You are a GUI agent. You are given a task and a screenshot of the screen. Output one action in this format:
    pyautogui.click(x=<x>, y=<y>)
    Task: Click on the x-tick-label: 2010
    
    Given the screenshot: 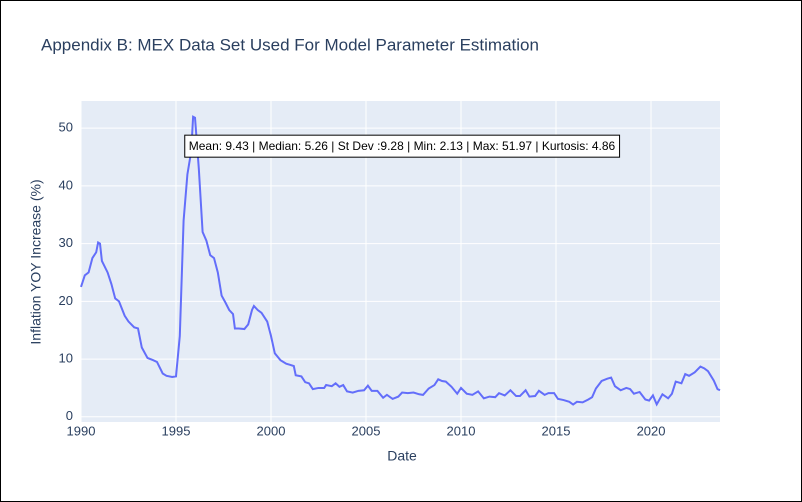 What is the action you would take?
    pyautogui.click(x=461, y=430)
    